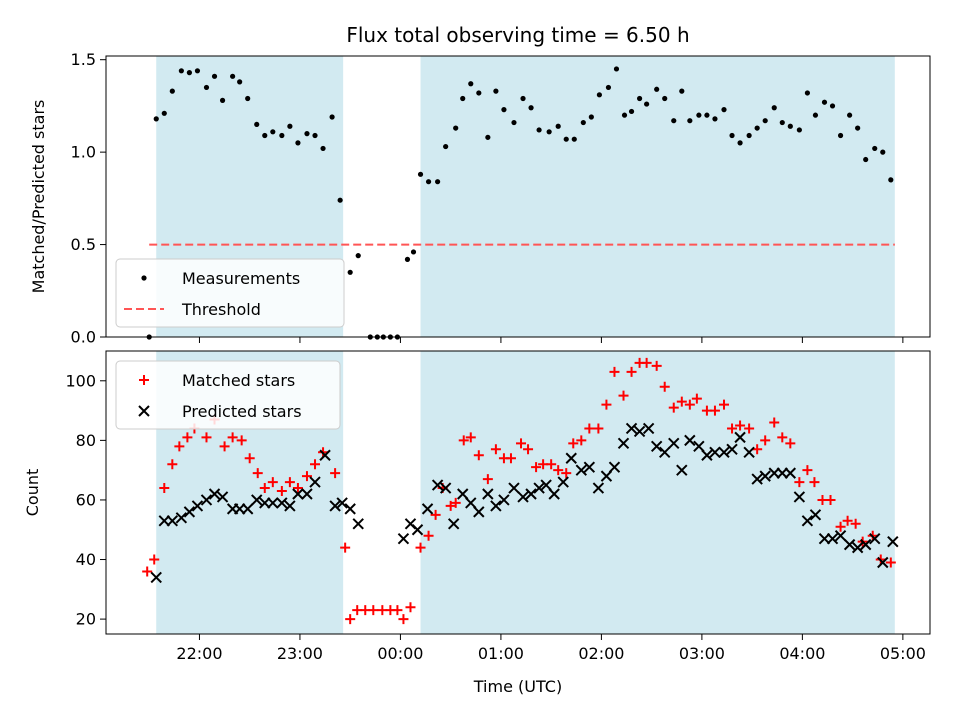 This screenshot has height=720, width=960. What do you see at coordinates (242, 411) in the screenshot?
I see `legend-label: Predicted stars` at bounding box center [242, 411].